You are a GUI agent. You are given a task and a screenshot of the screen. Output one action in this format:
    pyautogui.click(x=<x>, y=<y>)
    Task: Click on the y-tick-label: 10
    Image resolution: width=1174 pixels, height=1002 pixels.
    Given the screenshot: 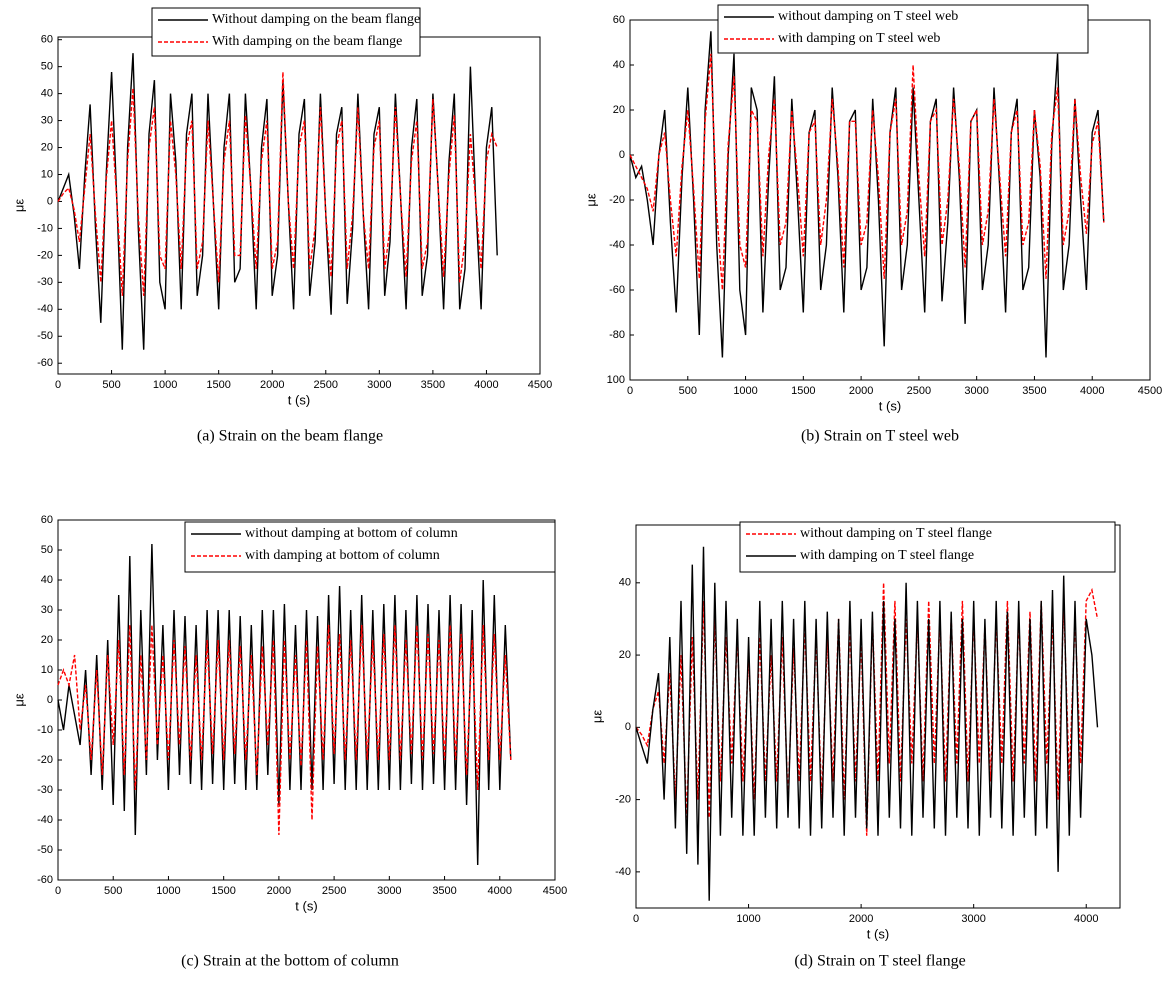 What is the action you would take?
    pyautogui.click(x=47, y=670)
    